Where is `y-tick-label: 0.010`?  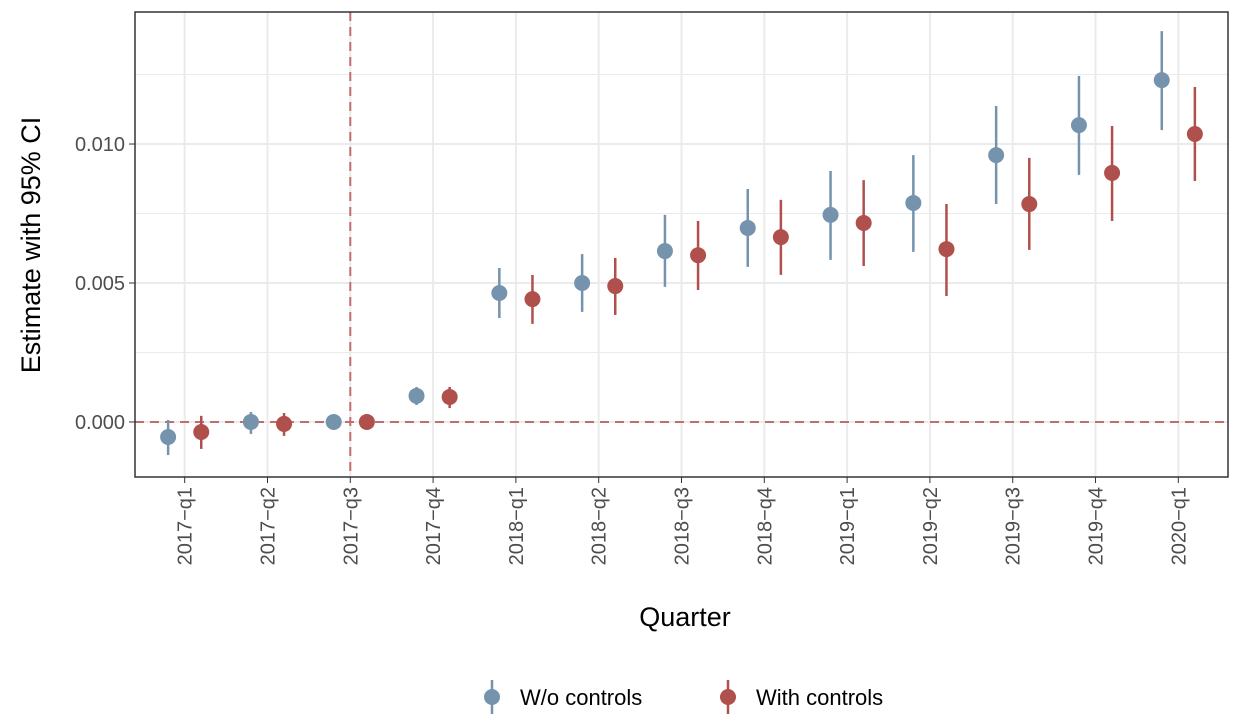
y-tick-label: 0.010 is located at coordinates (100, 145).